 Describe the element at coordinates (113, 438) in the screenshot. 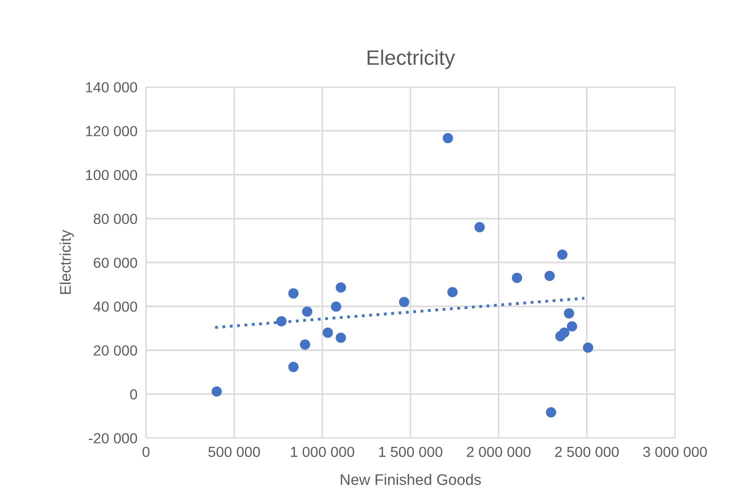

I see `y-tick-label: -20 000` at that location.